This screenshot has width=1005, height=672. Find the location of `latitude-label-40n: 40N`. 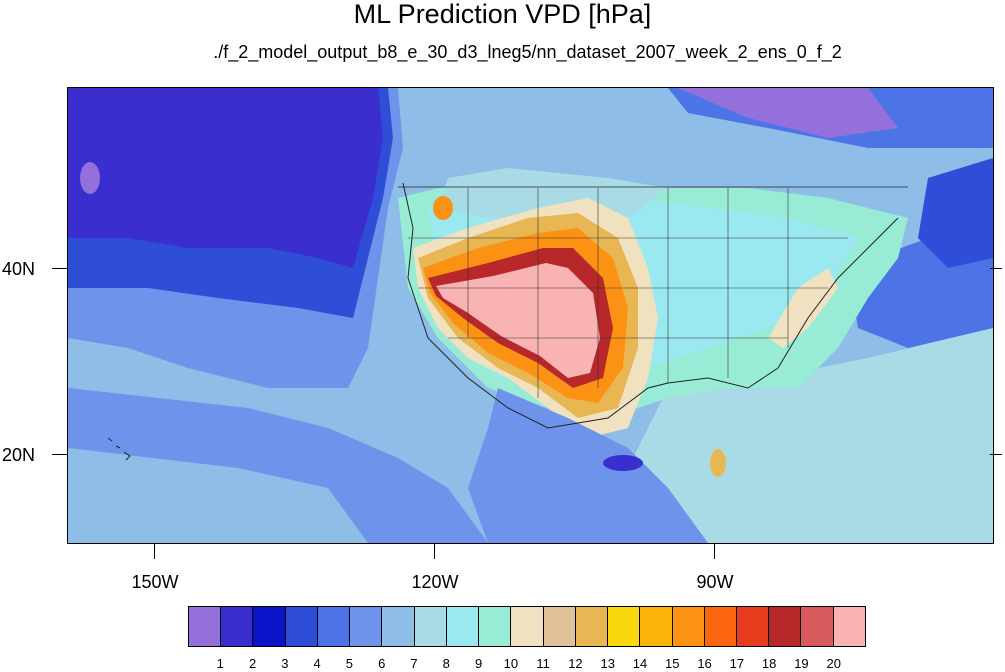

latitude-label-40n: 40N is located at coordinates (19, 269).